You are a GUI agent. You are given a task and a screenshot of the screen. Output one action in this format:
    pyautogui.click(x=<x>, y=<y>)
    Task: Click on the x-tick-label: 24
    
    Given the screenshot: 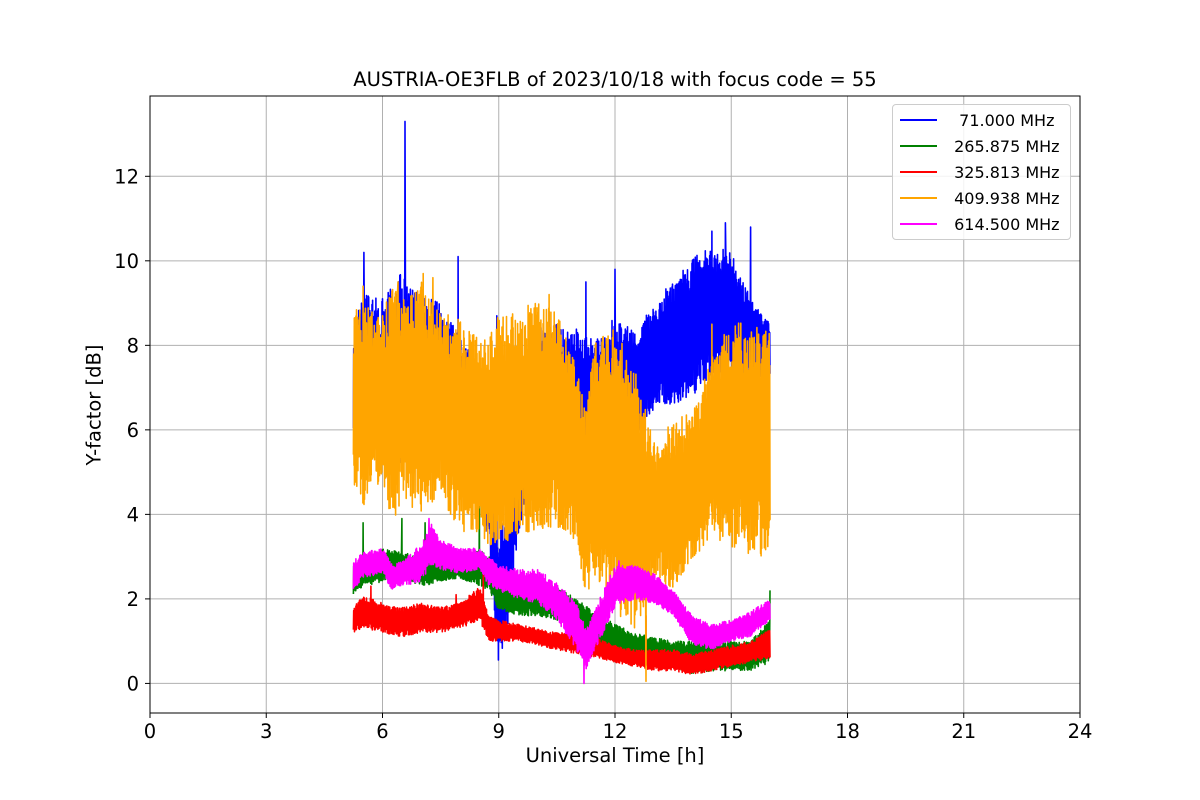 What is the action you would take?
    pyautogui.click(x=1080, y=731)
    